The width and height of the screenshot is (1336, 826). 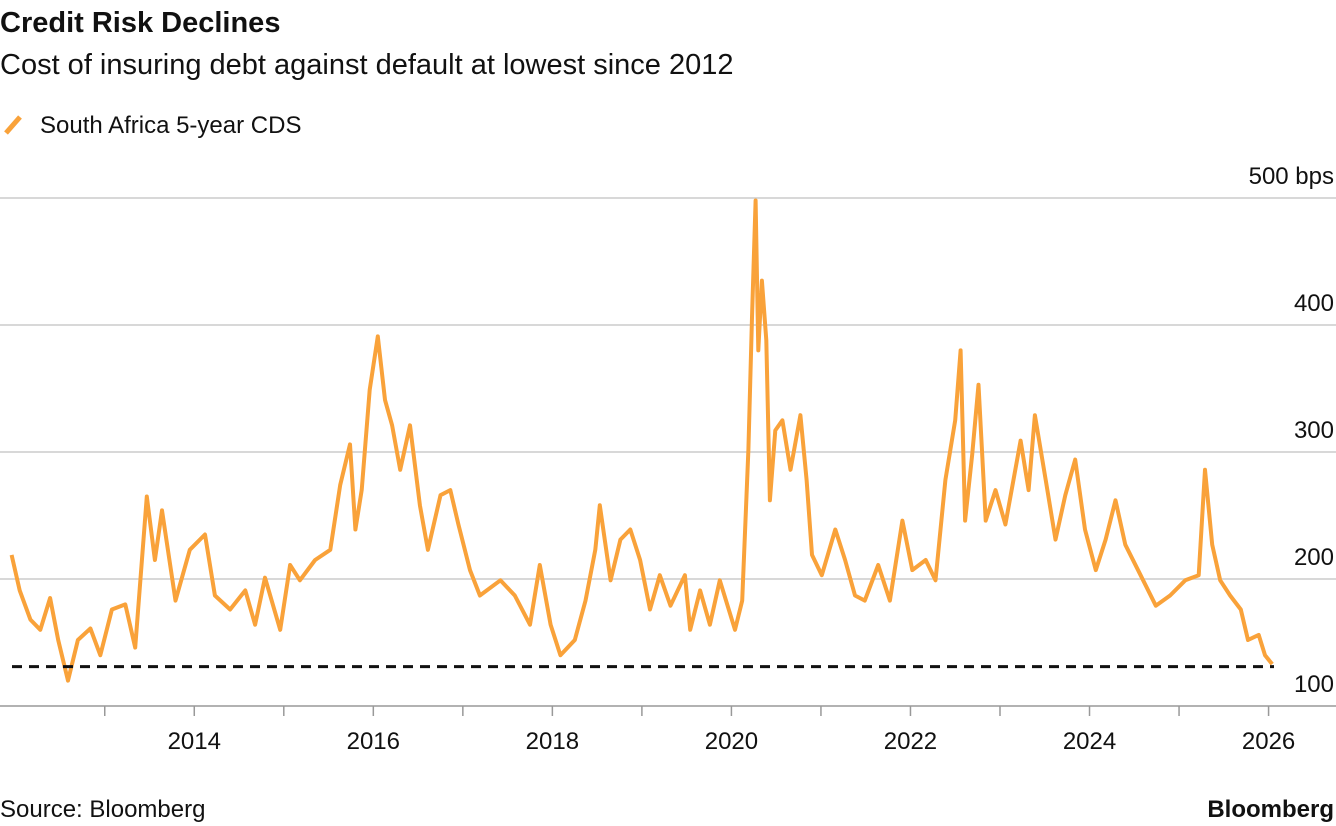 What do you see at coordinates (194, 741) in the screenshot?
I see `x-tick-label: 2014` at bounding box center [194, 741].